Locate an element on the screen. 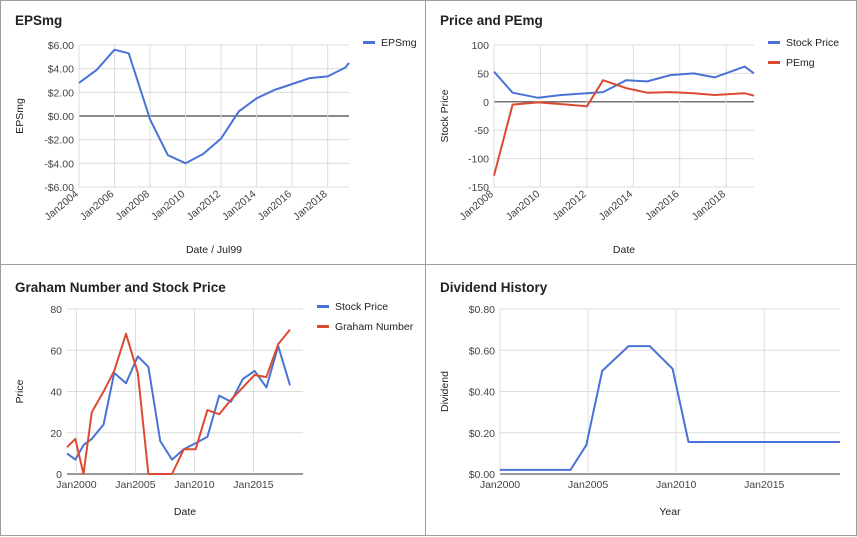  y-axis-title: EPSmg is located at coordinates (20, 116).